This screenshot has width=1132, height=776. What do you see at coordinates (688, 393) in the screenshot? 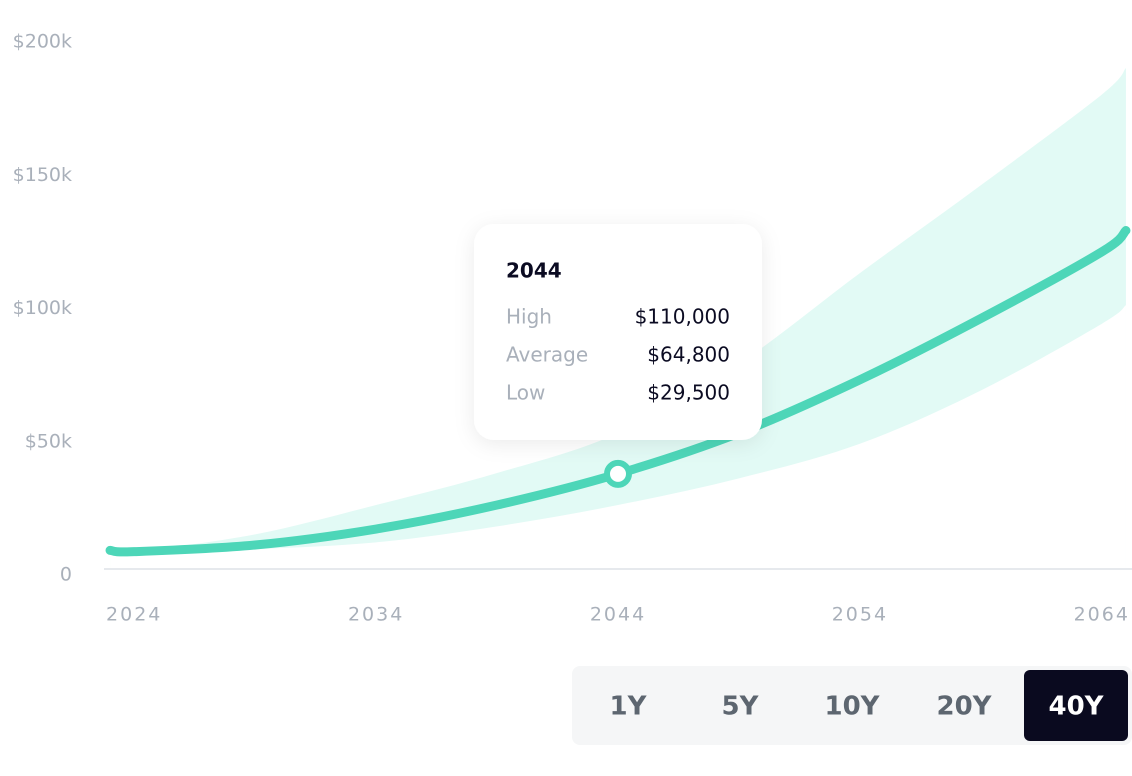
I see `tooltip-value: $29,500` at bounding box center [688, 393].